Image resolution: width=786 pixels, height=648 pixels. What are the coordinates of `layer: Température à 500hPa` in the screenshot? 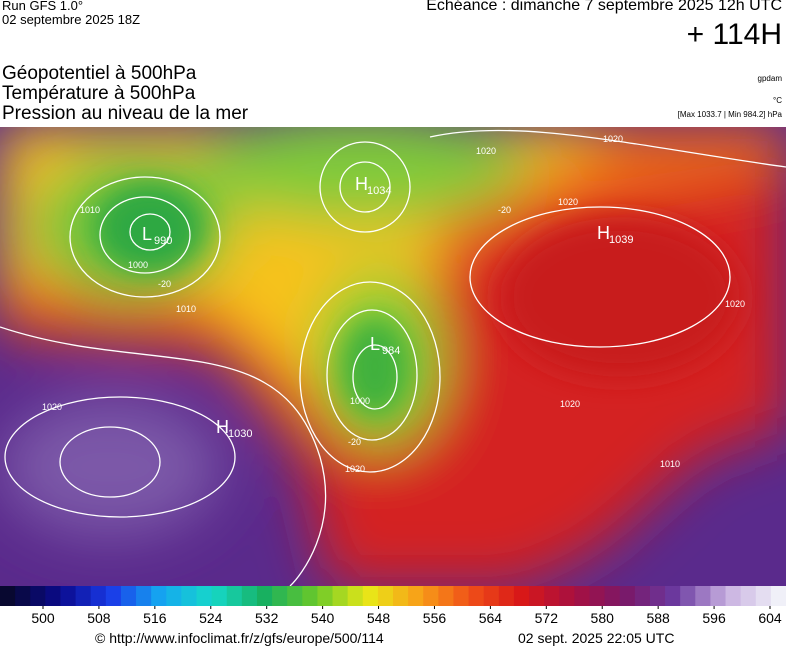 It's located at (99, 93).